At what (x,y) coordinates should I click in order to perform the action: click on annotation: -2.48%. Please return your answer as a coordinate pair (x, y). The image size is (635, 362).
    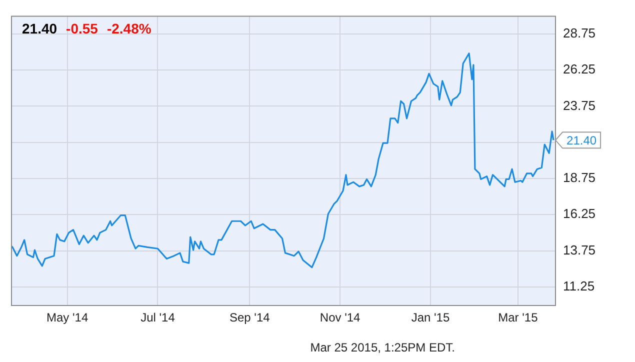
    Looking at the image, I should click on (129, 28).